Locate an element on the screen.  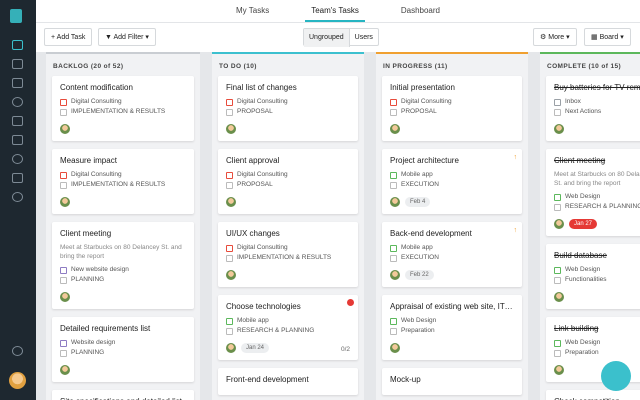
view-button: ▦ Board ▾ is located at coordinates (607, 37).